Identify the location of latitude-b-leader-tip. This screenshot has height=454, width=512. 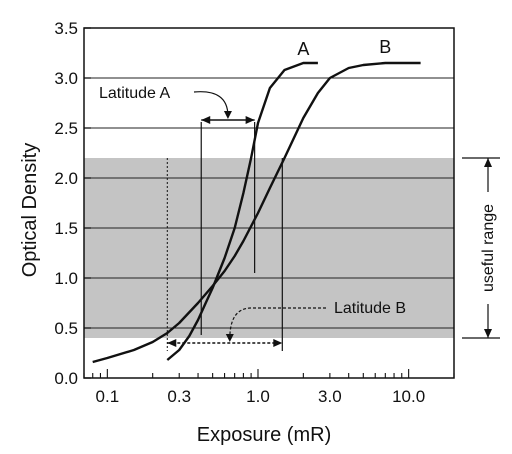
(229, 338).